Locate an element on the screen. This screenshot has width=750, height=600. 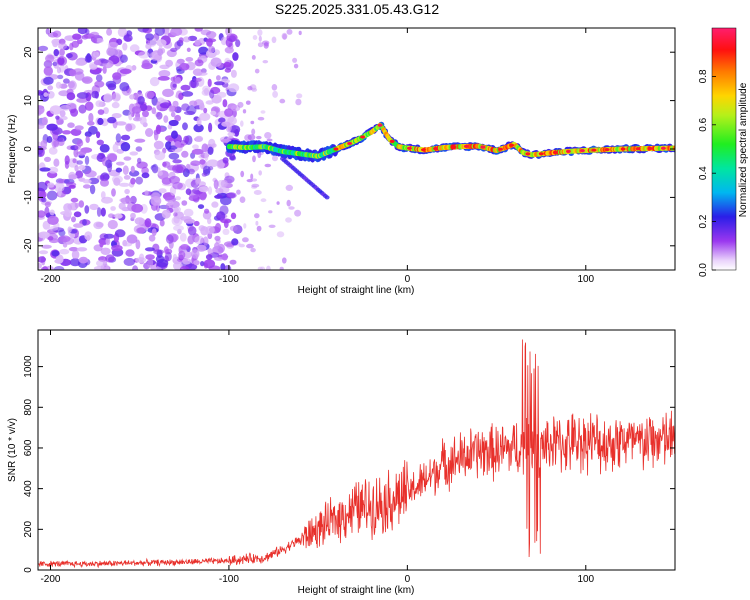
colorbar-tick-label: 0.8 is located at coordinates (703, 76).